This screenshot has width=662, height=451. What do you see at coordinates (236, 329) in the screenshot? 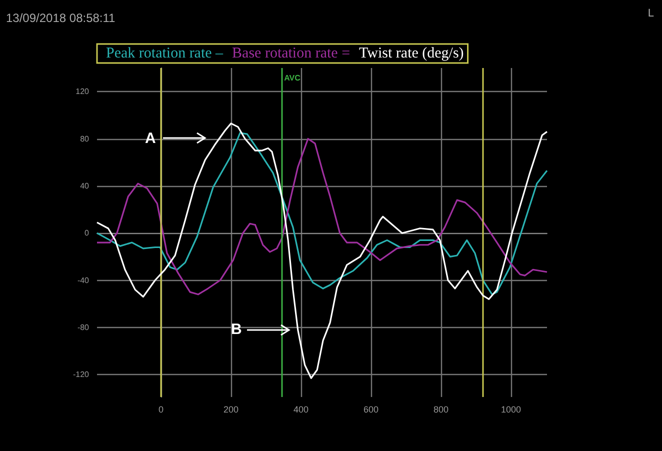
I see `annotation: B` at bounding box center [236, 329].